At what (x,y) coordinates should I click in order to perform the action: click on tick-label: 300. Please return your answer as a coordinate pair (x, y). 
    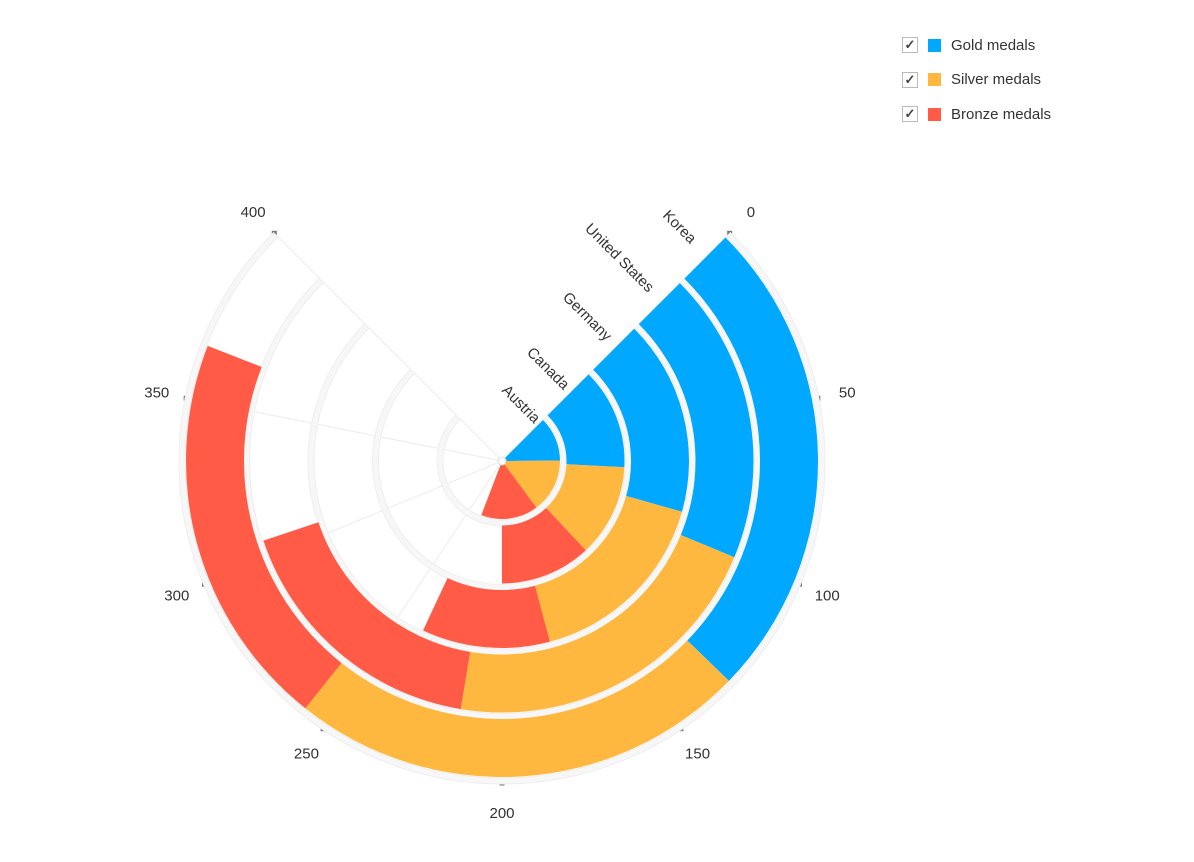
    Looking at the image, I should click on (176, 596).